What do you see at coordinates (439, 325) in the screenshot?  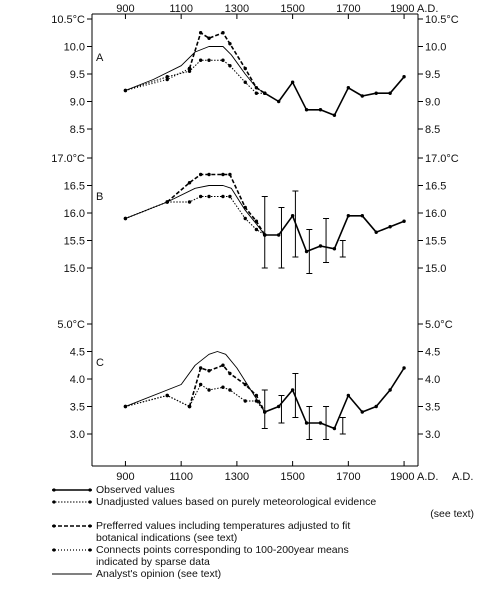 I see `y-tick-label-right: 5.0°C` at bounding box center [439, 325].